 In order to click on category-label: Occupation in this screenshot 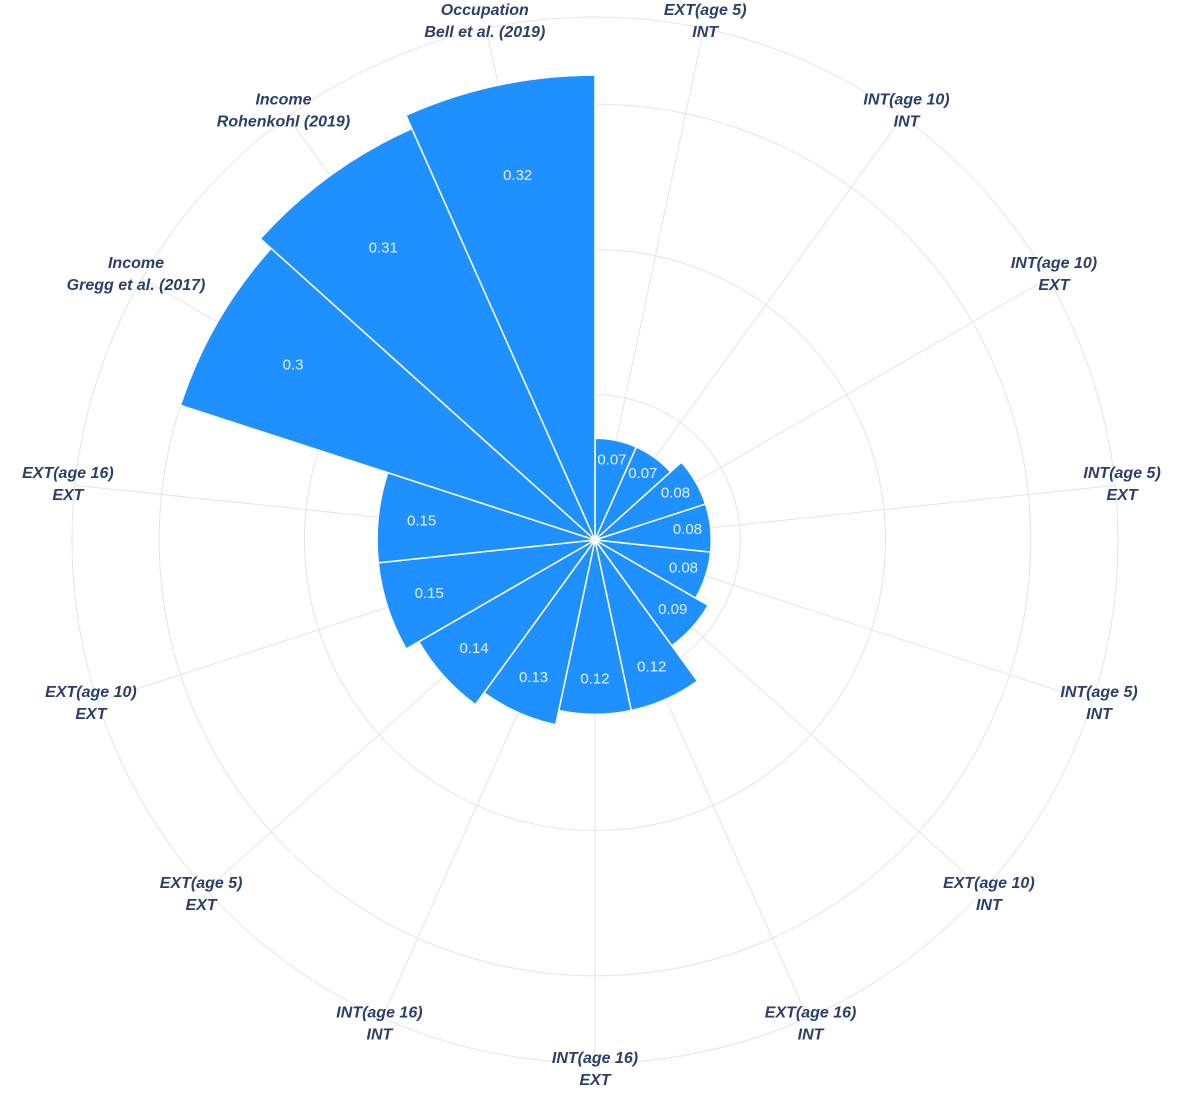, I will do `click(485, 10)`.